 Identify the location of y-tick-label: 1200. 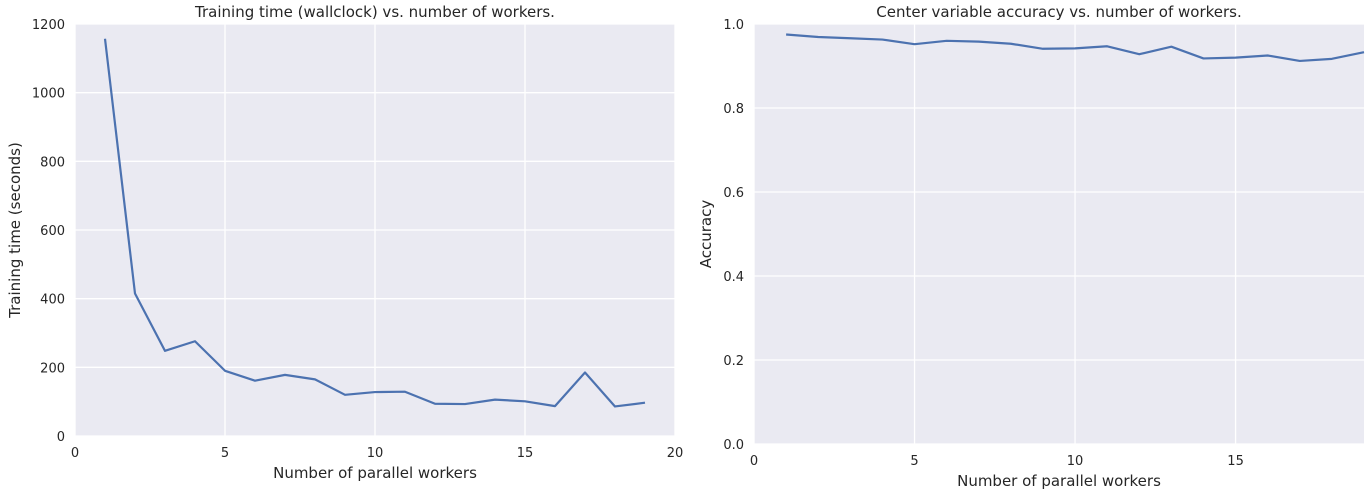
(48, 25).